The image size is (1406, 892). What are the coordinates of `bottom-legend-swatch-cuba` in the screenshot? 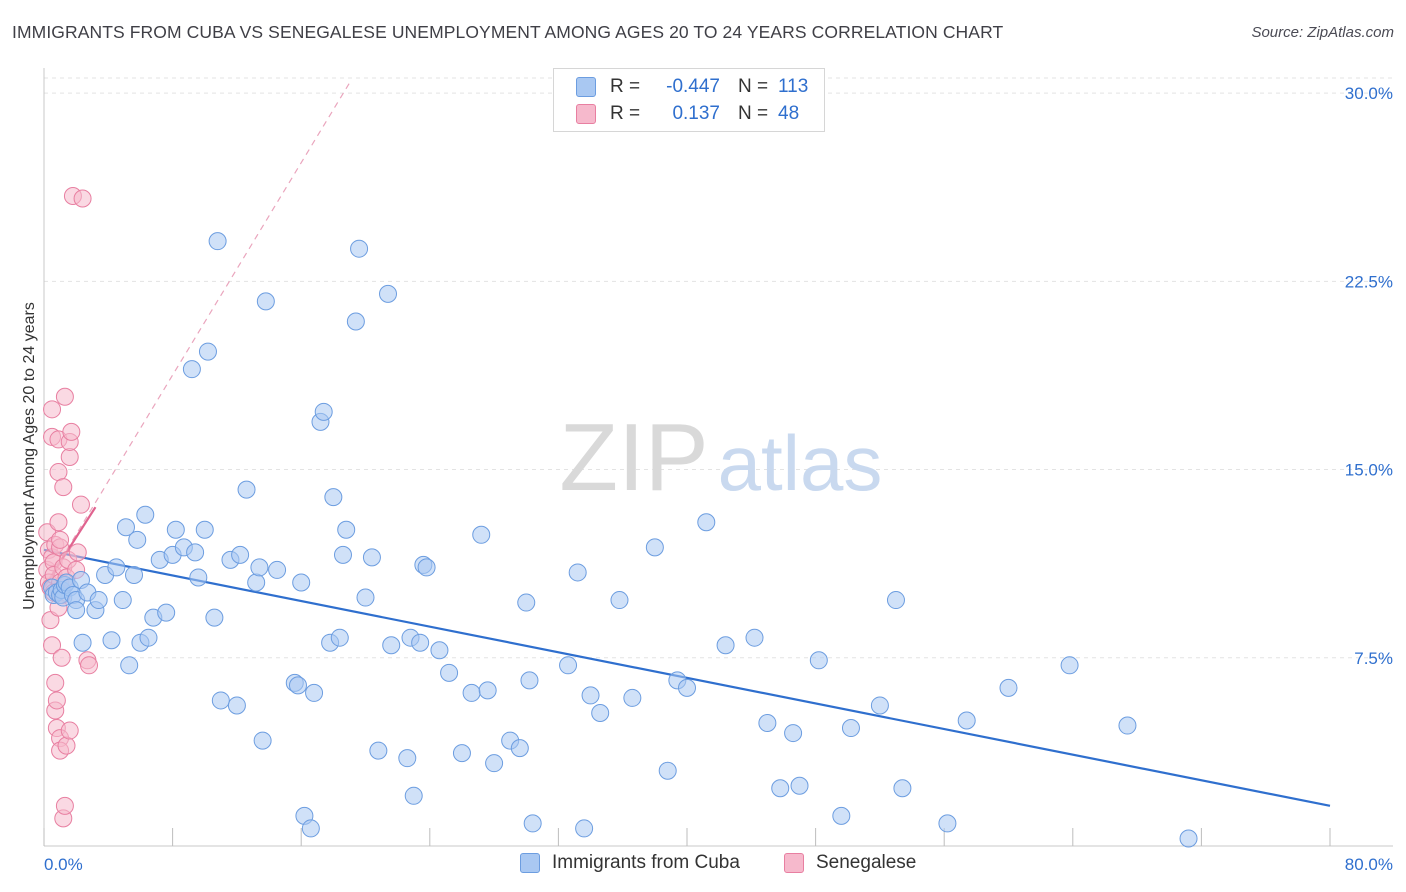 It's located at (530, 863).